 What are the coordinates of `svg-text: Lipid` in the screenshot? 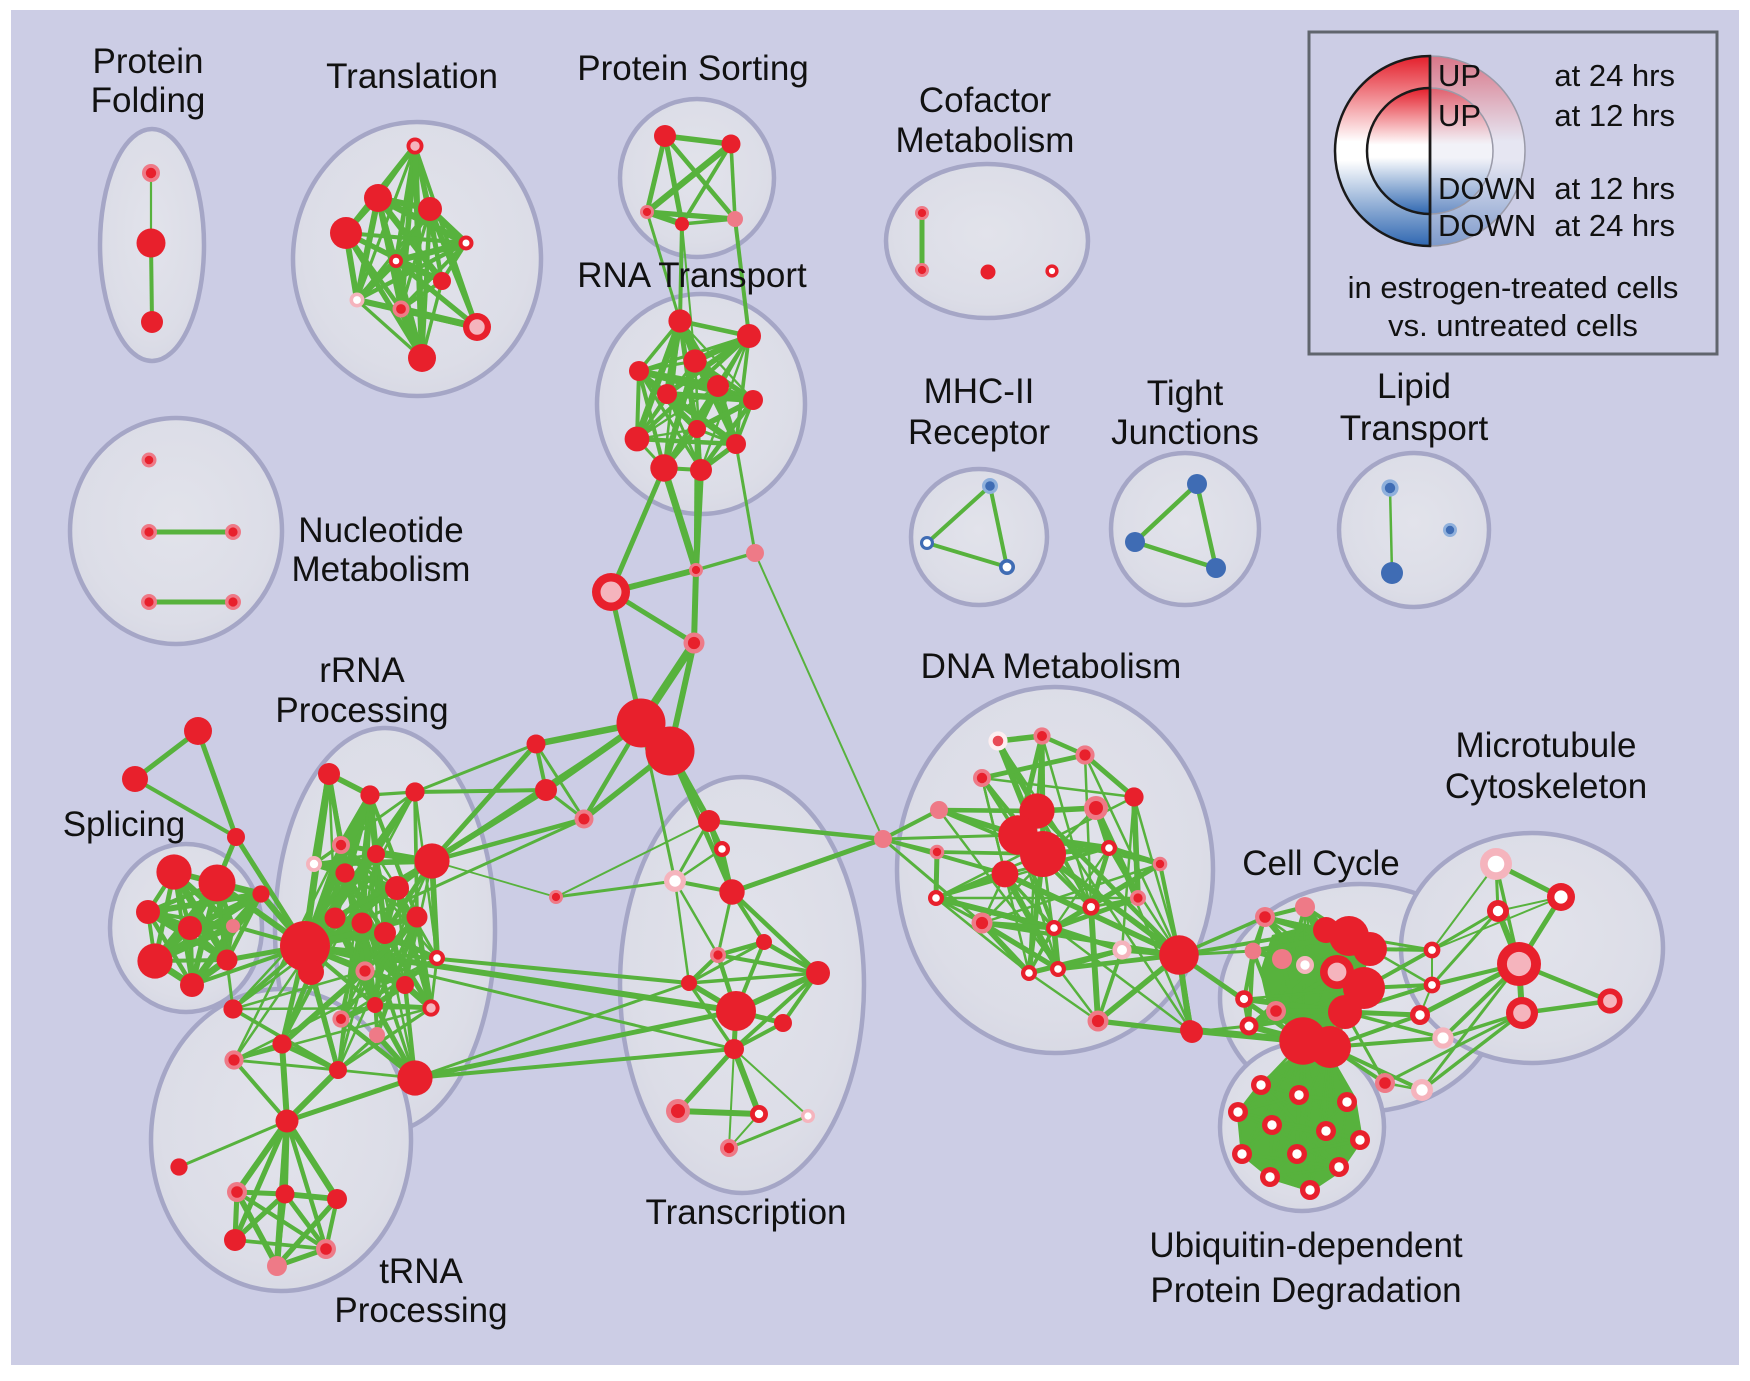 It's located at (1414, 386).